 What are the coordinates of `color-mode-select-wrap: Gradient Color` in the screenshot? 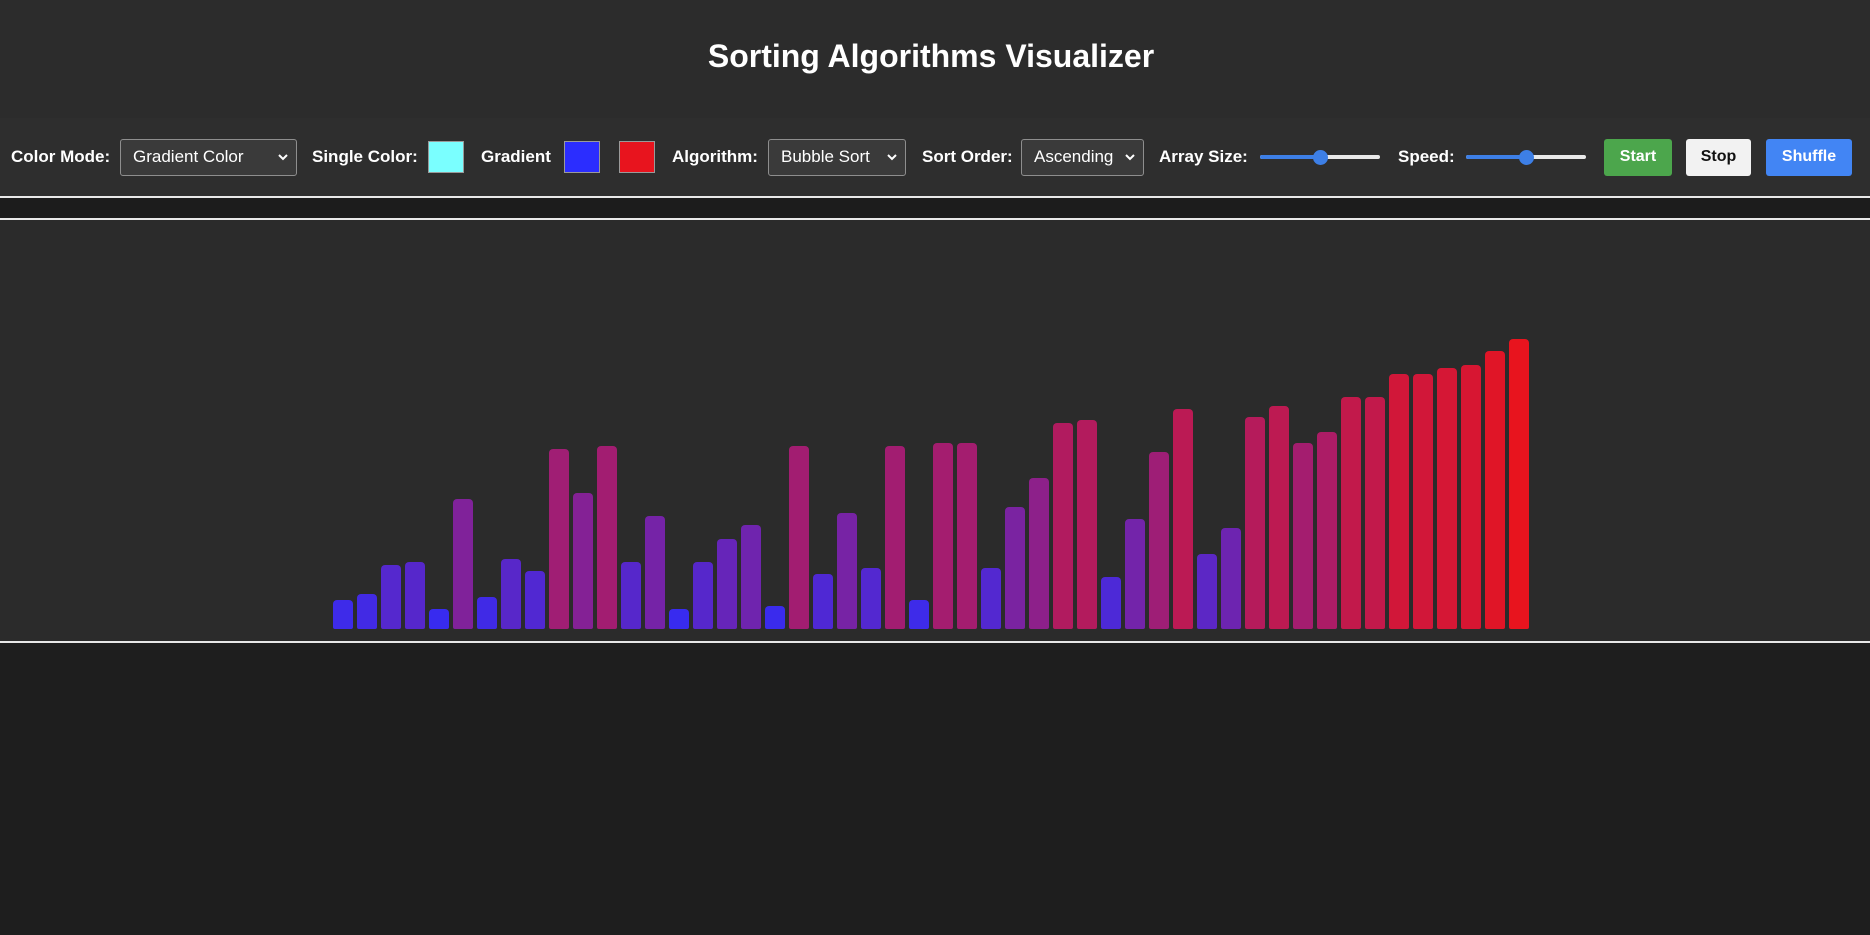 It's located at (208, 157).